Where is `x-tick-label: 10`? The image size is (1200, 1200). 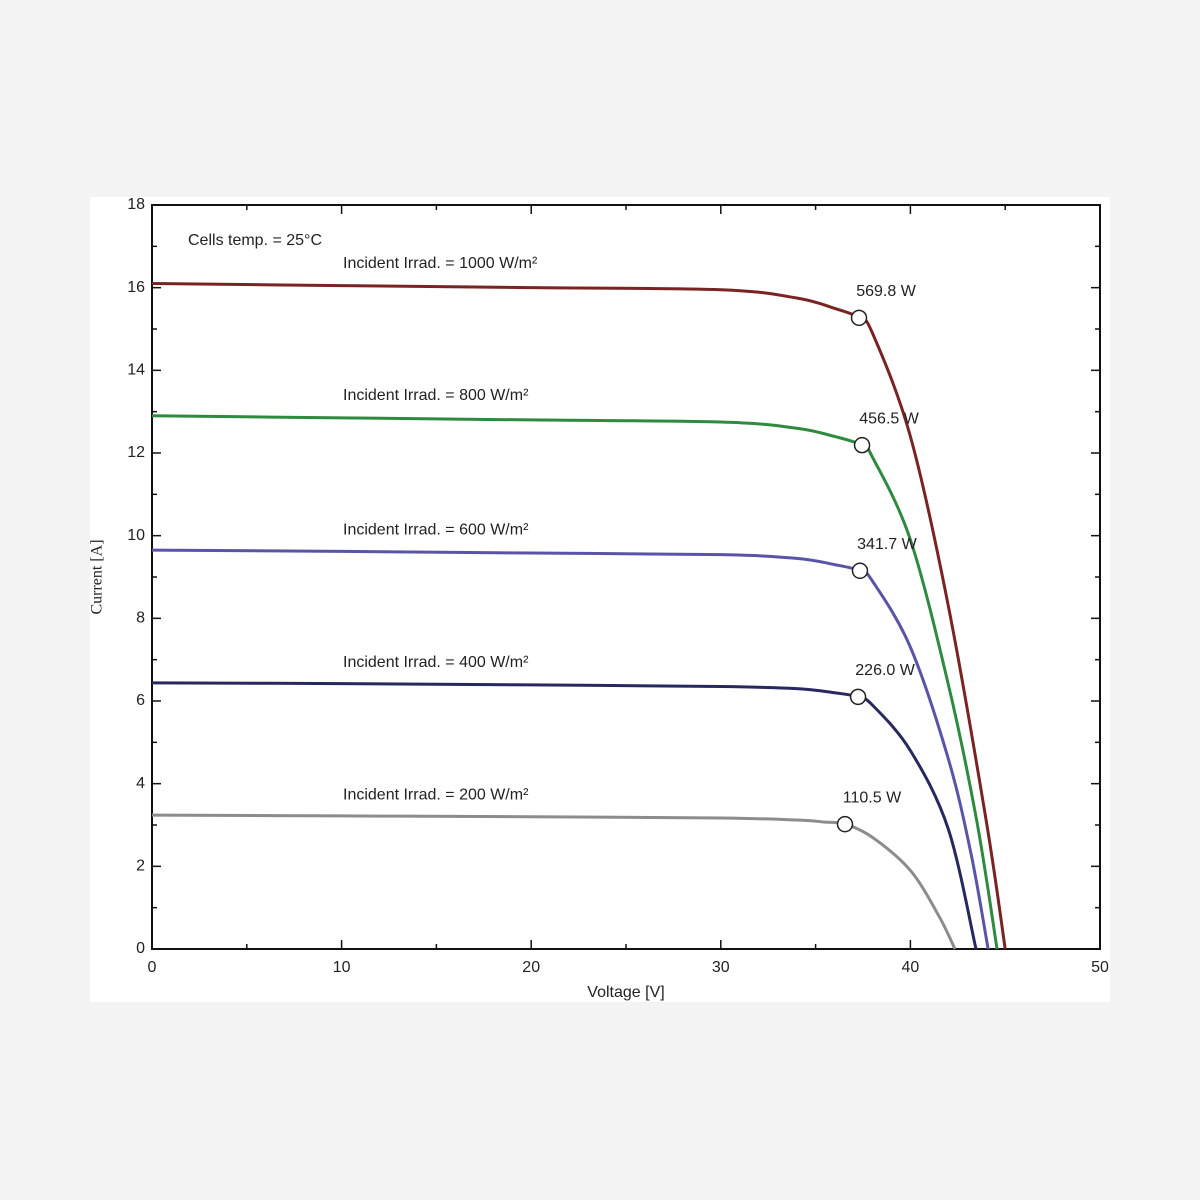 x-tick-label: 10 is located at coordinates (342, 967).